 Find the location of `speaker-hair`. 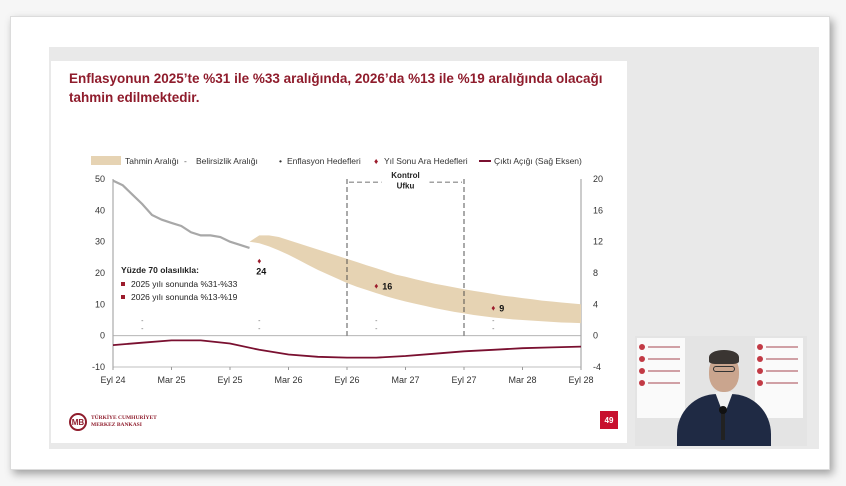

speaker-hair is located at coordinates (724, 357).